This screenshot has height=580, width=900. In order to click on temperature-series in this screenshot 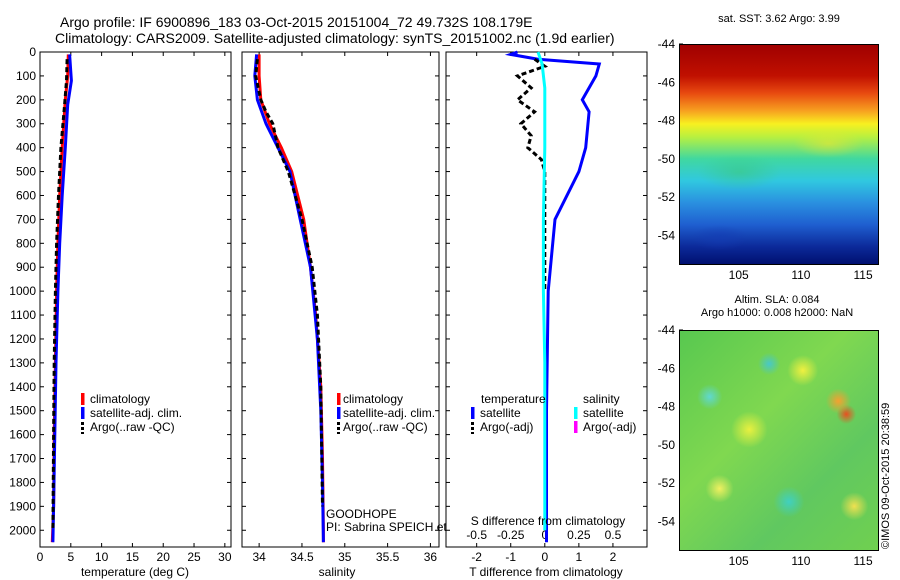, I will do `click(61, 298)`.